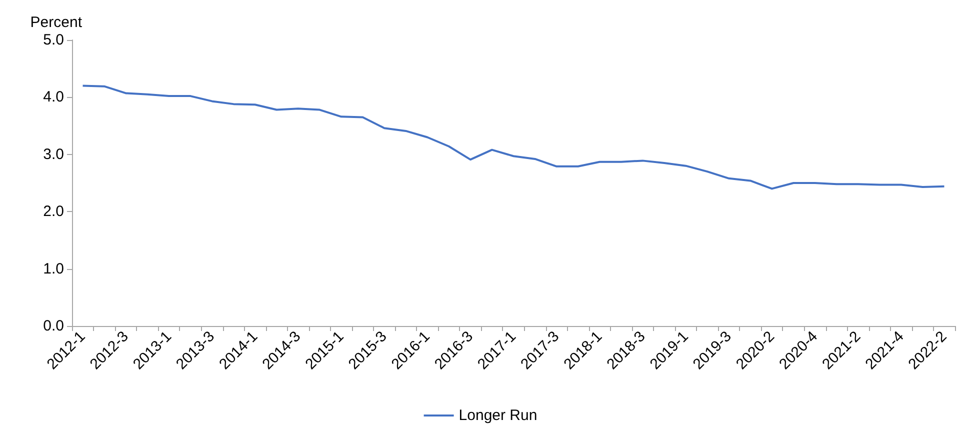 This screenshot has width=961, height=433. What do you see at coordinates (53, 40) in the screenshot?
I see `y-tick-label: 5.0` at bounding box center [53, 40].